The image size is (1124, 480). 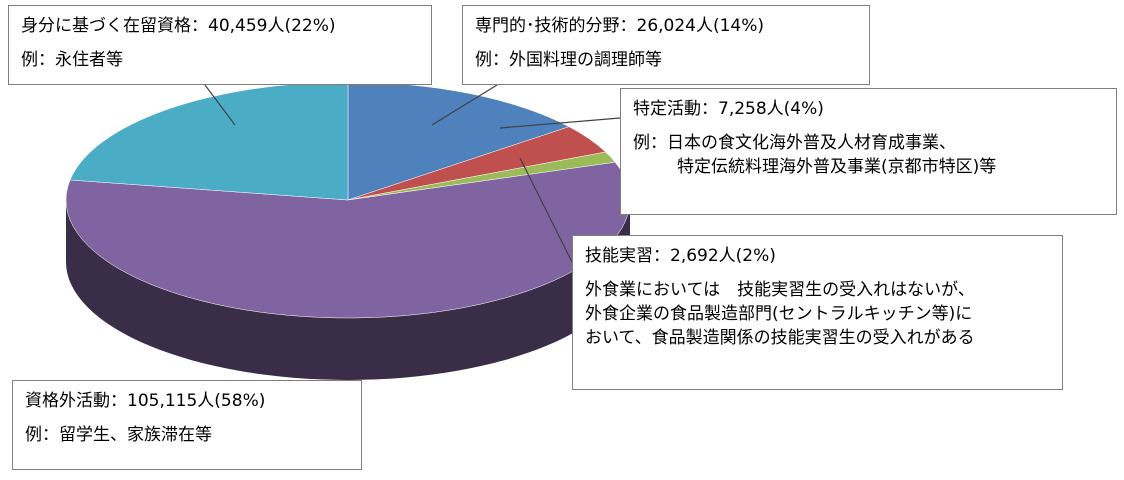 What do you see at coordinates (556, 26) in the screenshot?
I see `category-label: 専門的･技術的分野：` at bounding box center [556, 26].